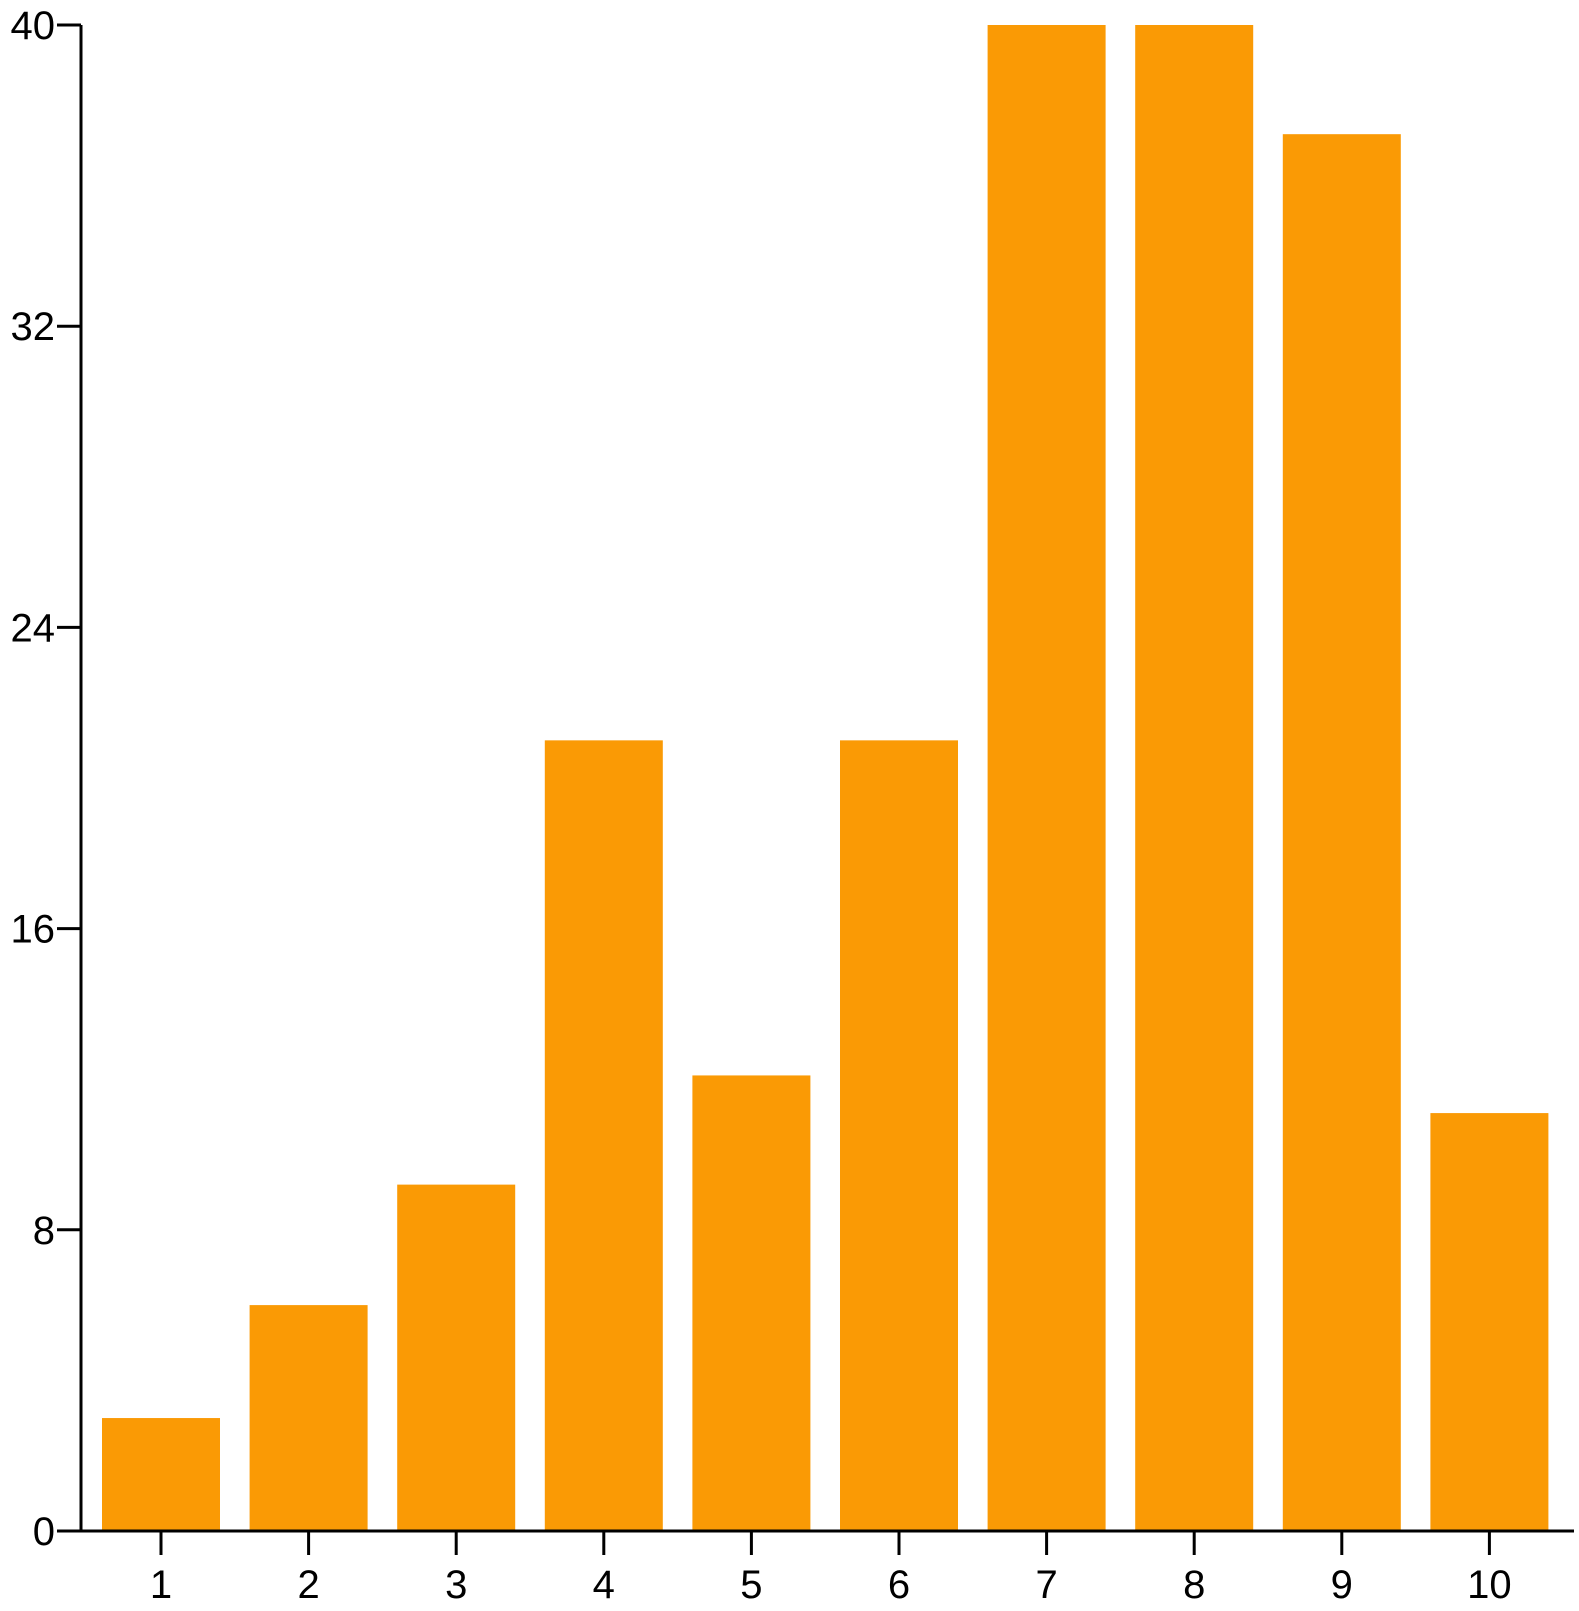  What do you see at coordinates (1489, 1585) in the screenshot?
I see `x-tick-label-10: 10` at bounding box center [1489, 1585].